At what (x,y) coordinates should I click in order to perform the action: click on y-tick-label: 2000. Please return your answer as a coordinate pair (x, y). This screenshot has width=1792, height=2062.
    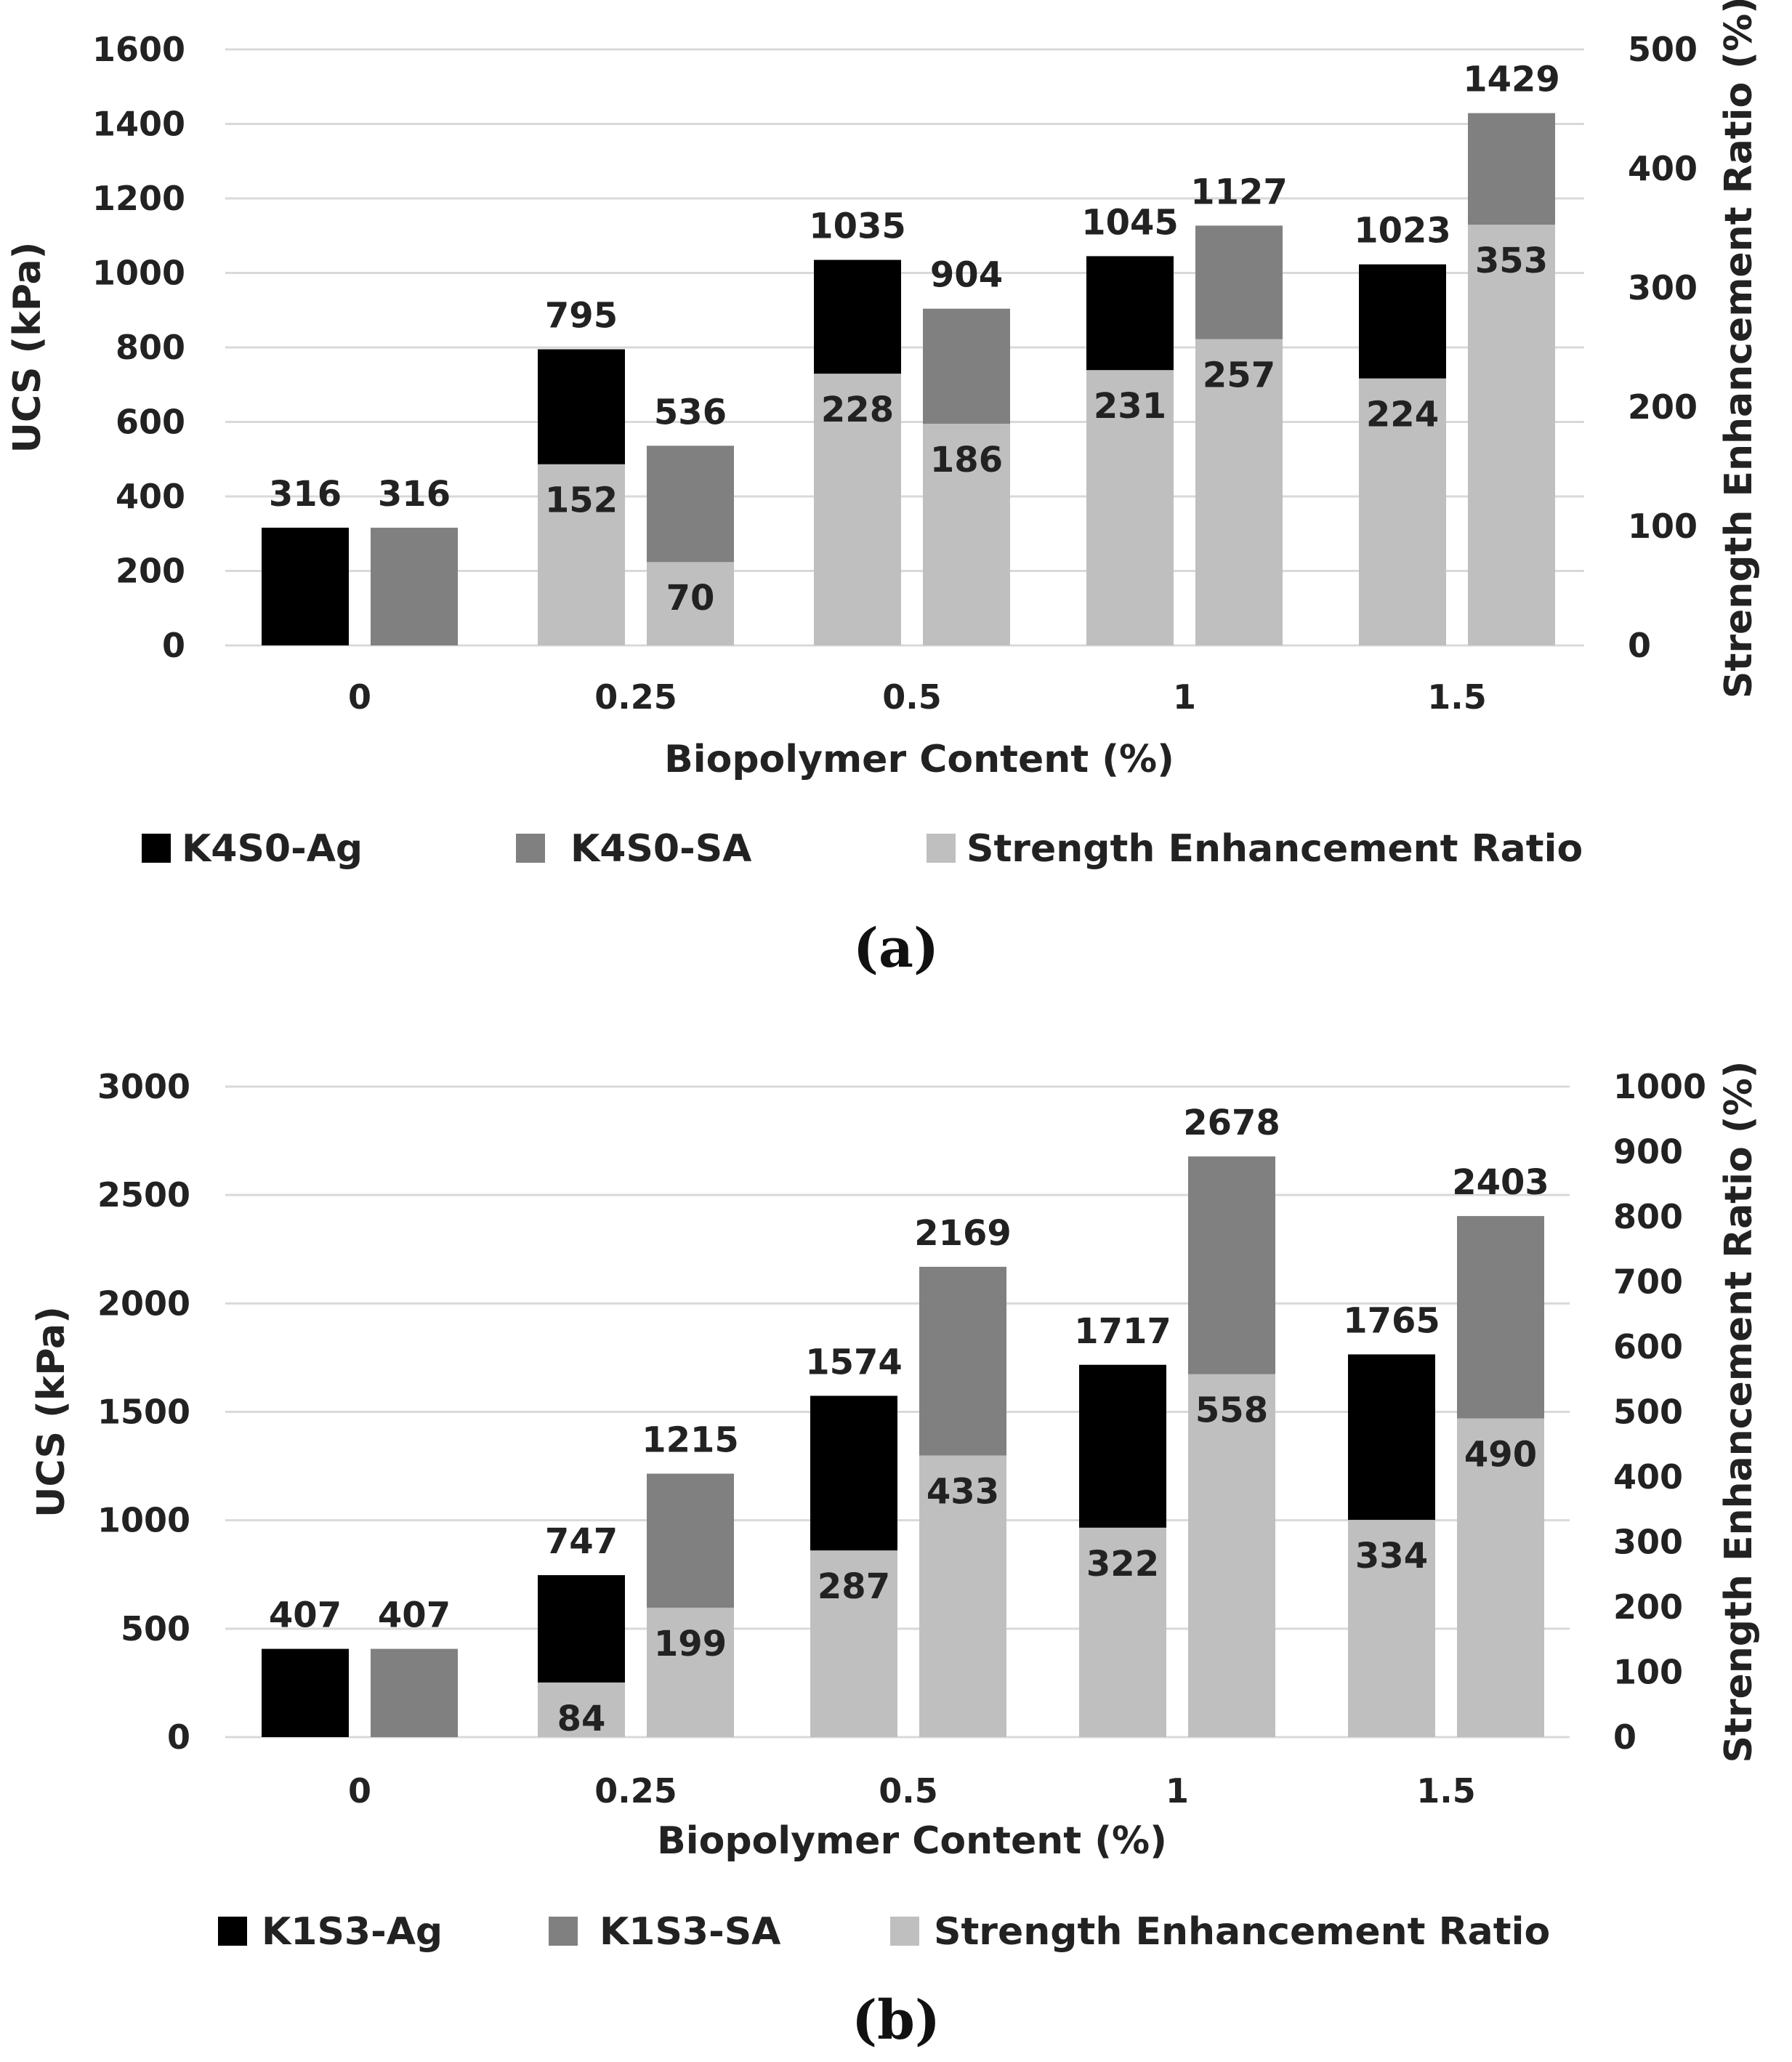
    Looking at the image, I should click on (143, 1303).